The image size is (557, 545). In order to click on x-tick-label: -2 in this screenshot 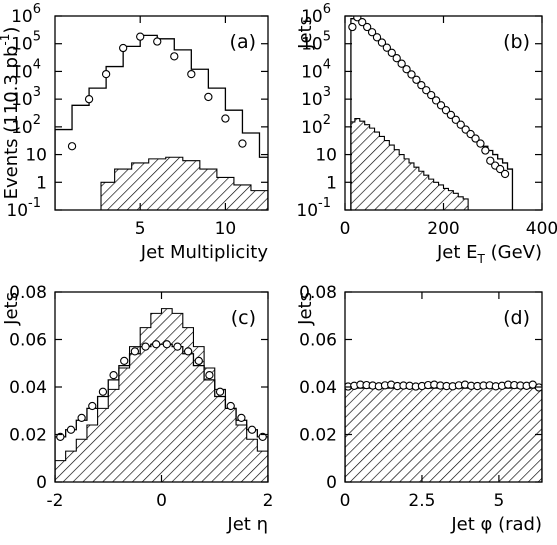, I will do `click(55, 501)`.